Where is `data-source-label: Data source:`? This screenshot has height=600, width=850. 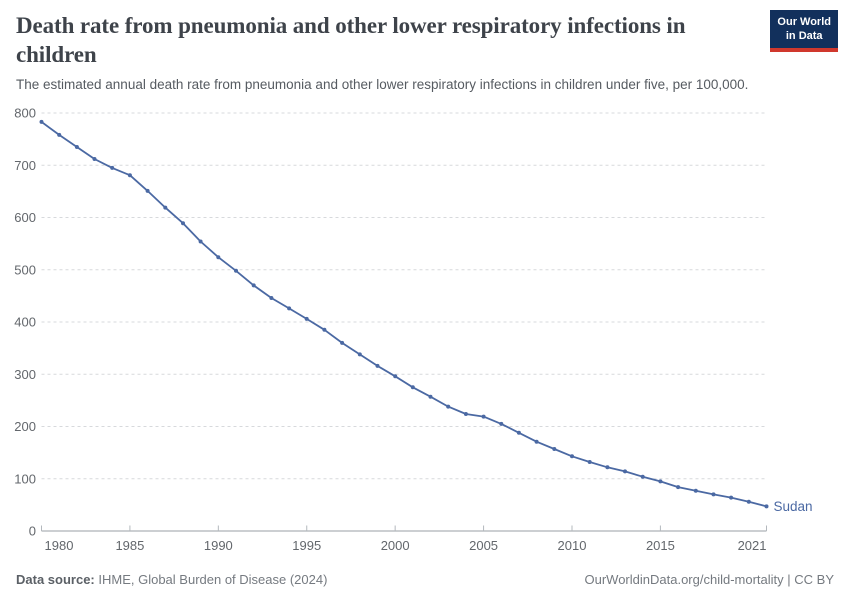
data-source-label: Data source: is located at coordinates (55, 579).